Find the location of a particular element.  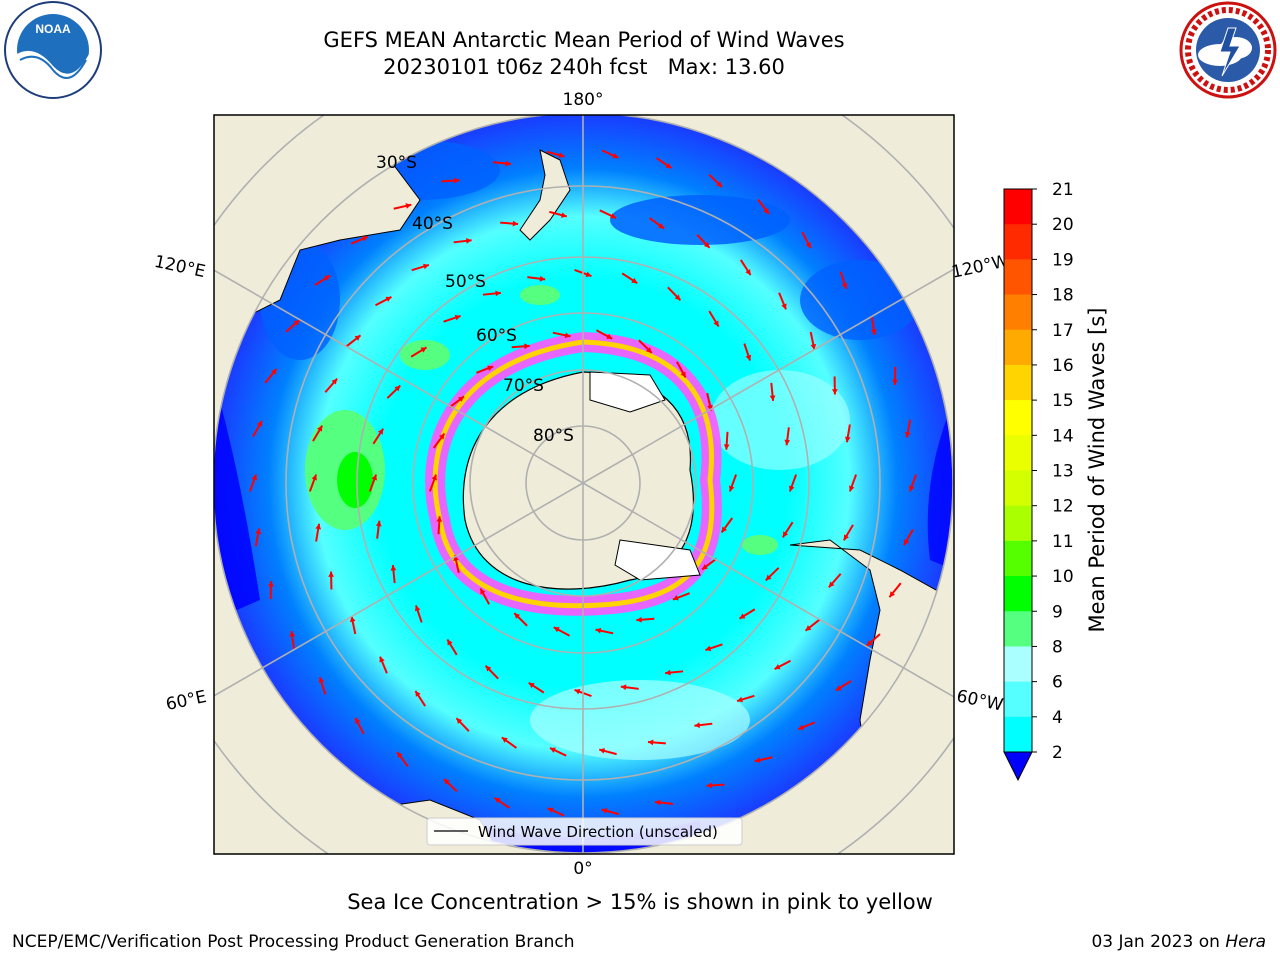

colorbar-tick-label: 15 is located at coordinates (1063, 401).